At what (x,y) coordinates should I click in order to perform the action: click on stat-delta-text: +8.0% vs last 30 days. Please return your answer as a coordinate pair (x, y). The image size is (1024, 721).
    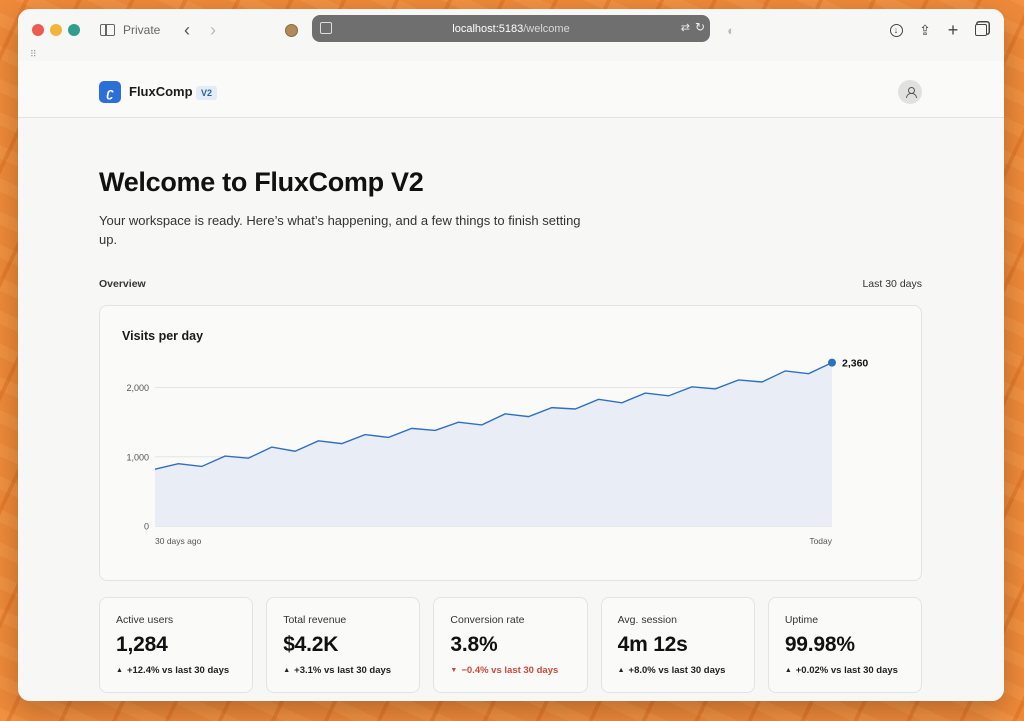
    Looking at the image, I should click on (677, 670).